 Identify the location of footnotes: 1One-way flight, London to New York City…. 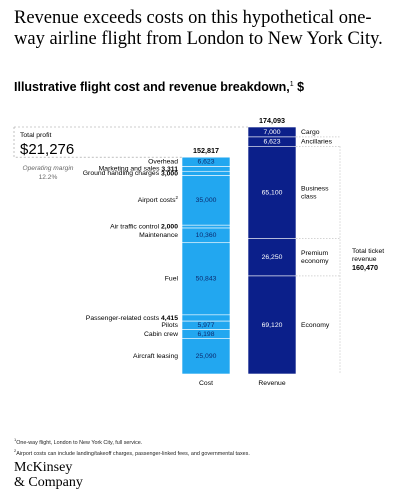
(132, 447).